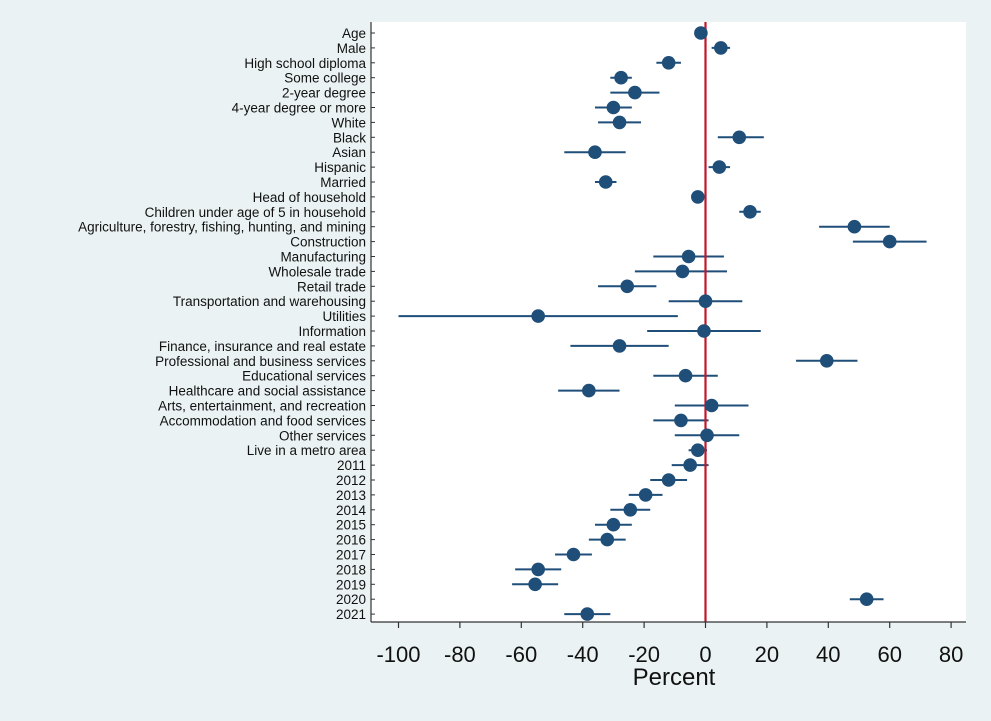 This screenshot has height=721, width=991. I want to click on category-label: 4-year degree or more, so click(299, 108).